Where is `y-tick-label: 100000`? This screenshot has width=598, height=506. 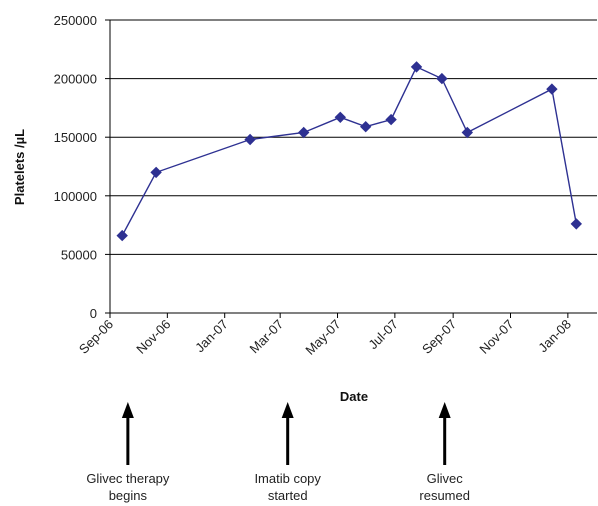
y-tick-label: 100000 is located at coordinates (75, 196).